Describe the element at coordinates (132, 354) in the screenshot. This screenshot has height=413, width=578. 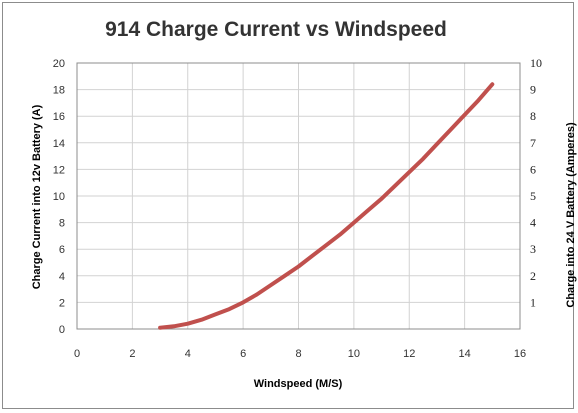
I see `x-tick-label: 2` at that location.